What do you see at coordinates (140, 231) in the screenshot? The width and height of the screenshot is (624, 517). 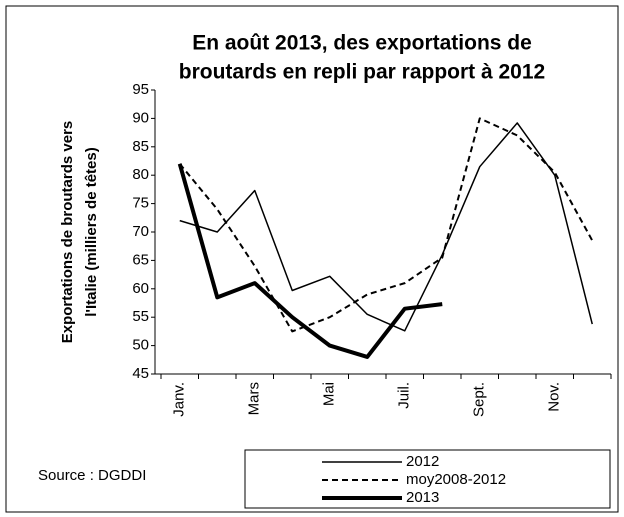 I see `y-tick-label: 70` at bounding box center [140, 231].